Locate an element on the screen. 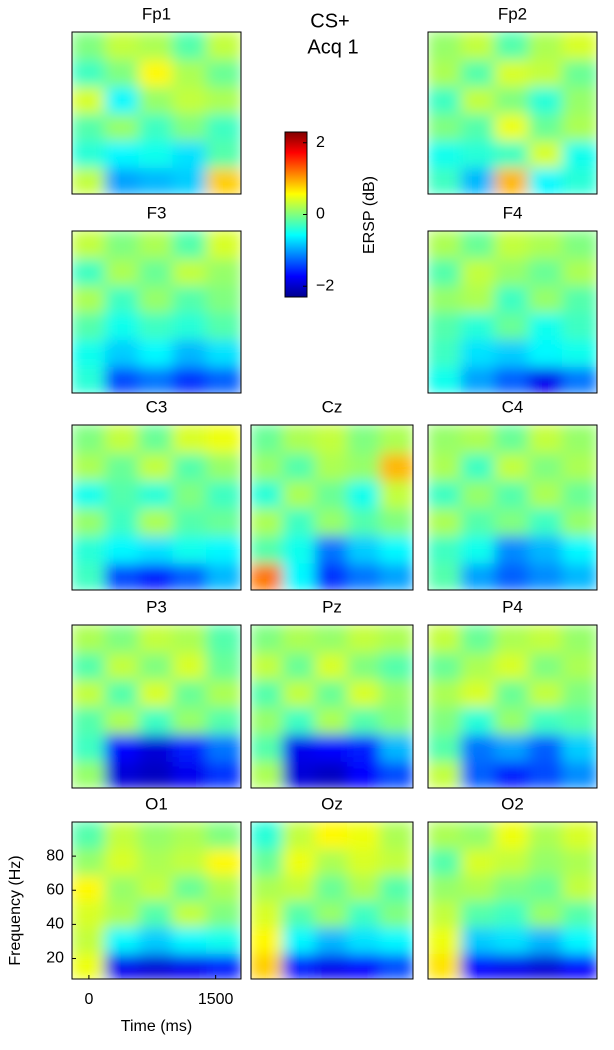  colorbar-tick-label: 0 is located at coordinates (320, 214).